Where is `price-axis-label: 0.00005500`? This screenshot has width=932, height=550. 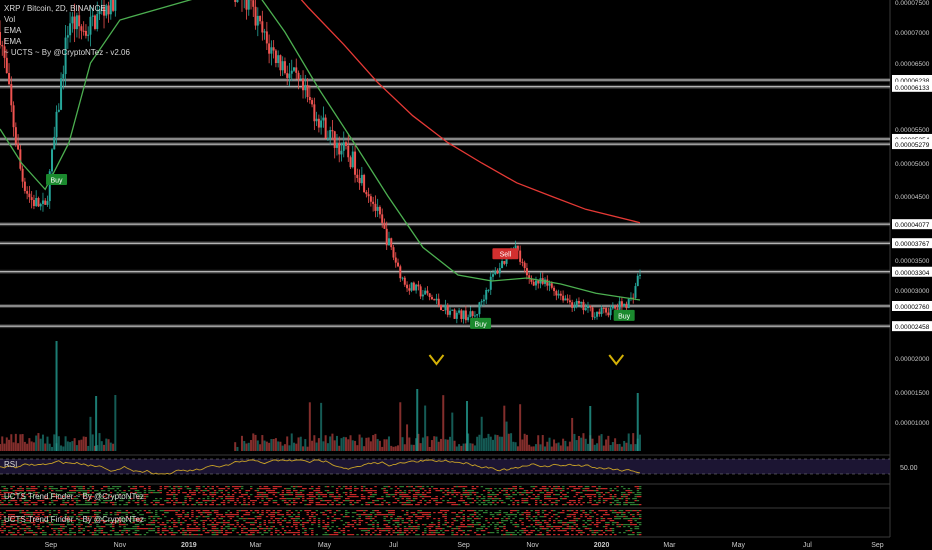 price-axis-label: 0.00005500 is located at coordinates (912, 130).